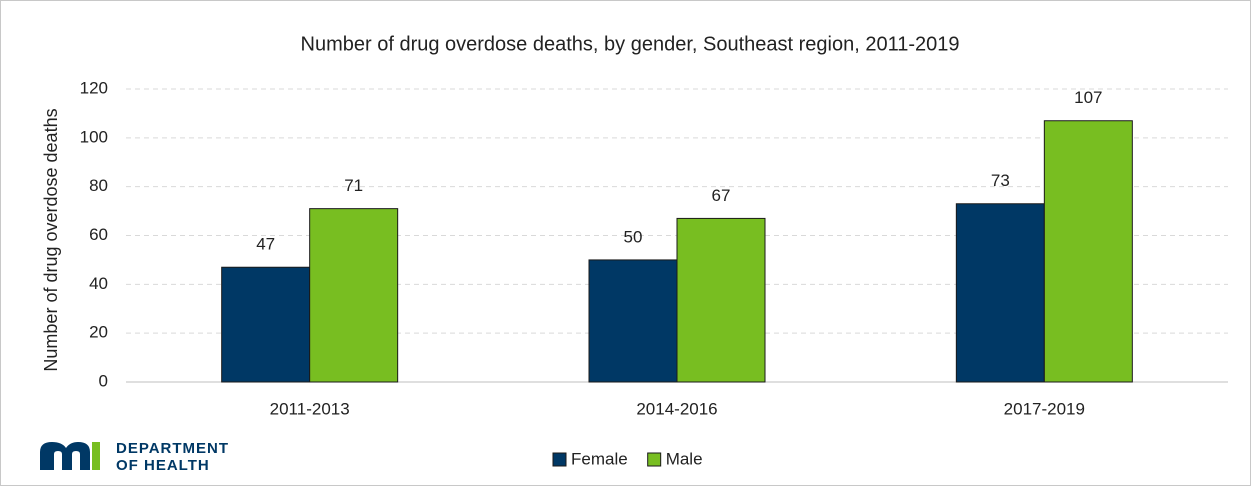 The height and width of the screenshot is (486, 1251). What do you see at coordinates (310, 408) in the screenshot?
I see `x-tick-label: 2011-2013` at bounding box center [310, 408].